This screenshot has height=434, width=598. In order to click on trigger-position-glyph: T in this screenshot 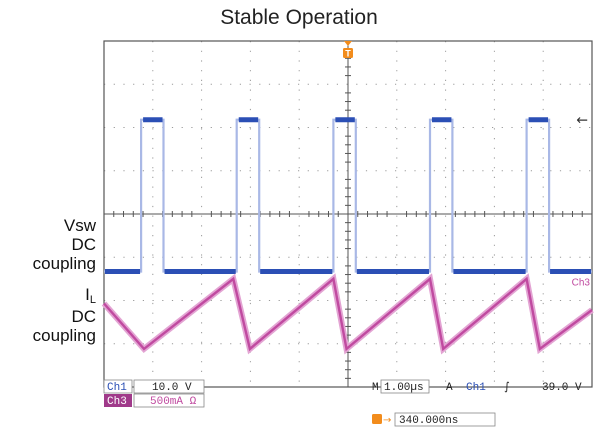, I will do `click(348, 54)`.